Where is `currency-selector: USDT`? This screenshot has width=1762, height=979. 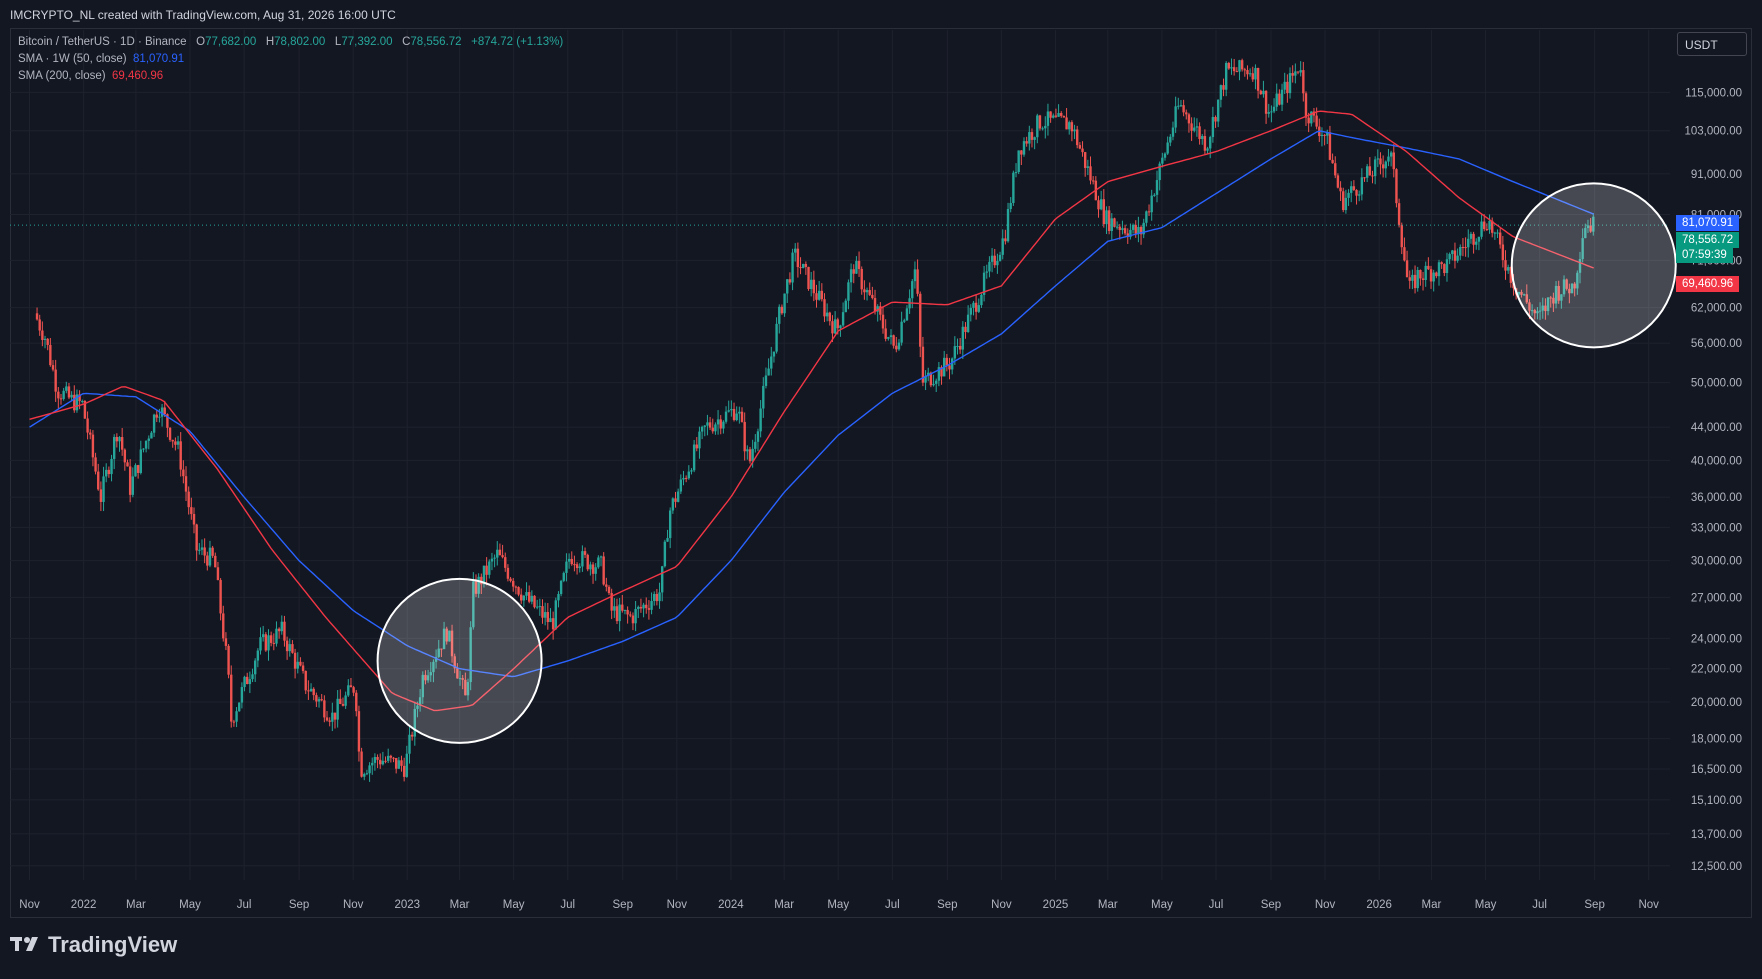
currency-selector: USDT is located at coordinates (1712, 44).